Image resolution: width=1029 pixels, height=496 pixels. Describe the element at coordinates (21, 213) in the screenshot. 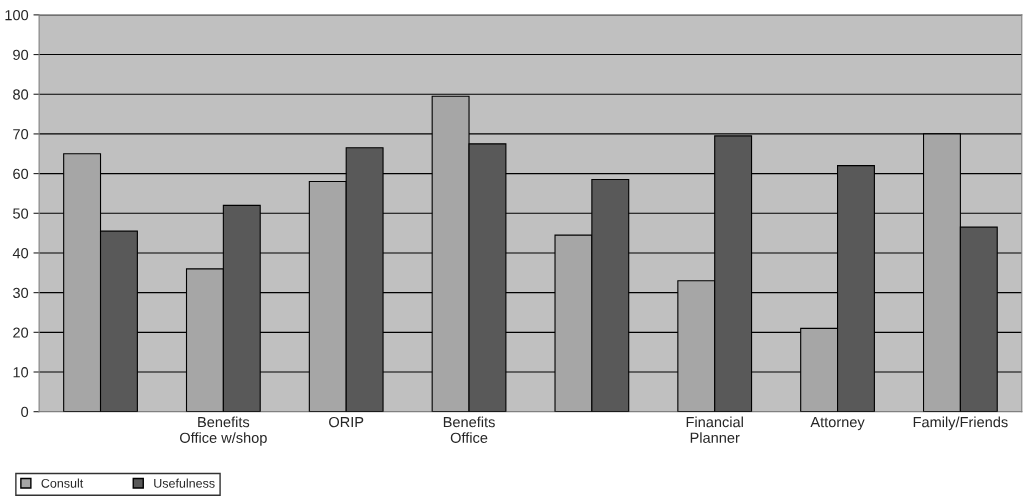

I see `y-tick-label: 50` at that location.